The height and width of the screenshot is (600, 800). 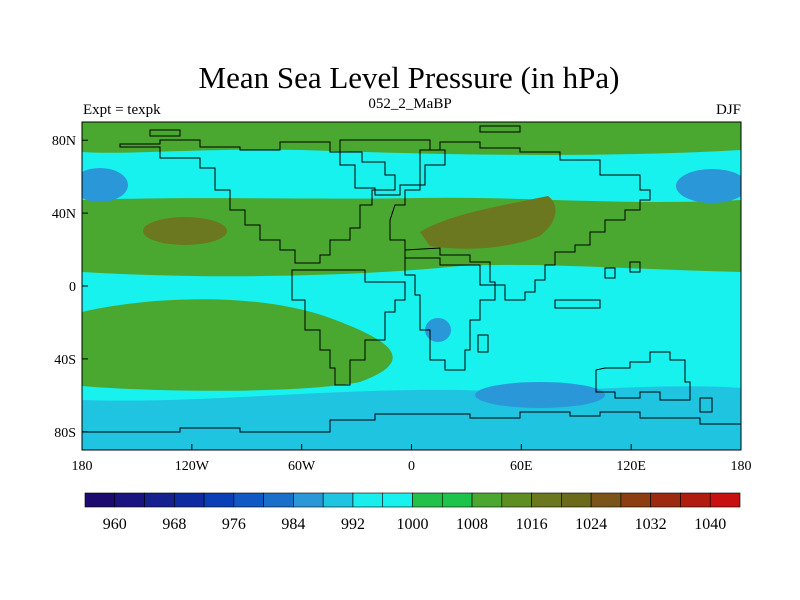 What do you see at coordinates (728, 110) in the screenshot?
I see `subtitle-right: DJF` at bounding box center [728, 110].